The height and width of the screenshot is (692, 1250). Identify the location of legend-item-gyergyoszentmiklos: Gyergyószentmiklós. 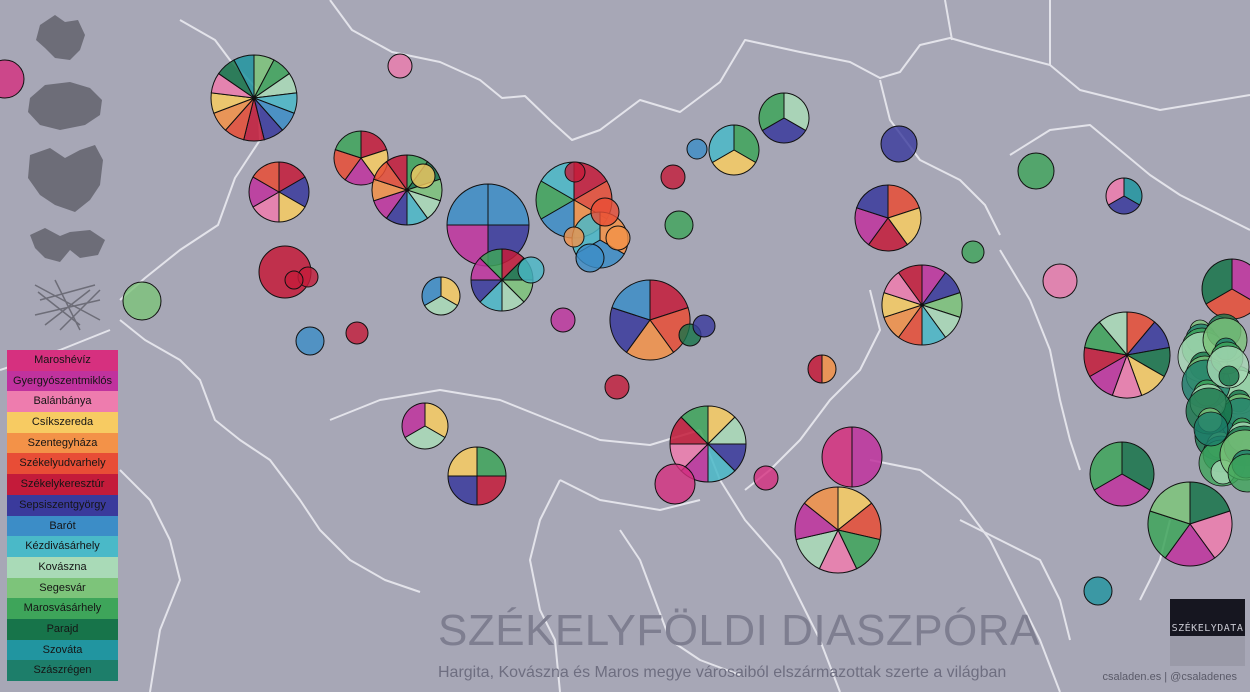
(62, 381).